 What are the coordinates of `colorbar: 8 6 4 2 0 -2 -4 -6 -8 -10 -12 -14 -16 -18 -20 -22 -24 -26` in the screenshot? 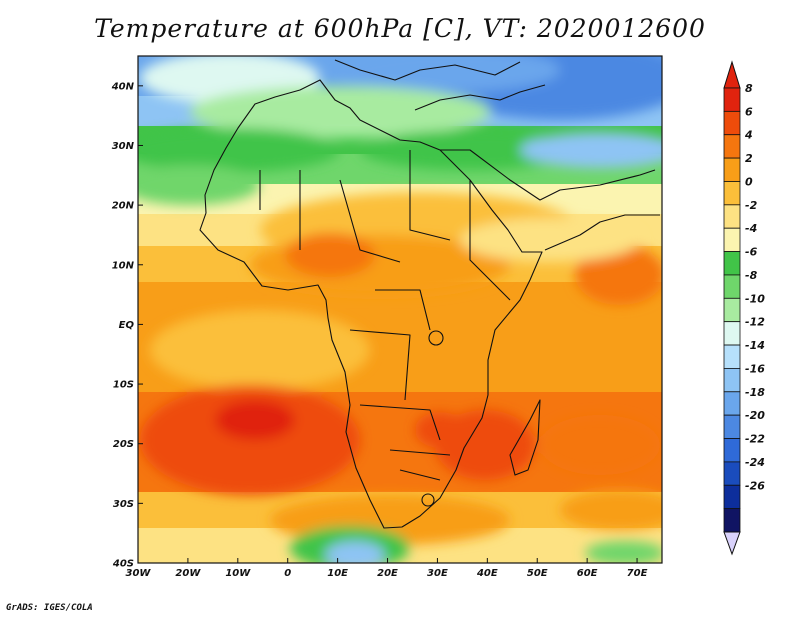 It's located at (744, 308).